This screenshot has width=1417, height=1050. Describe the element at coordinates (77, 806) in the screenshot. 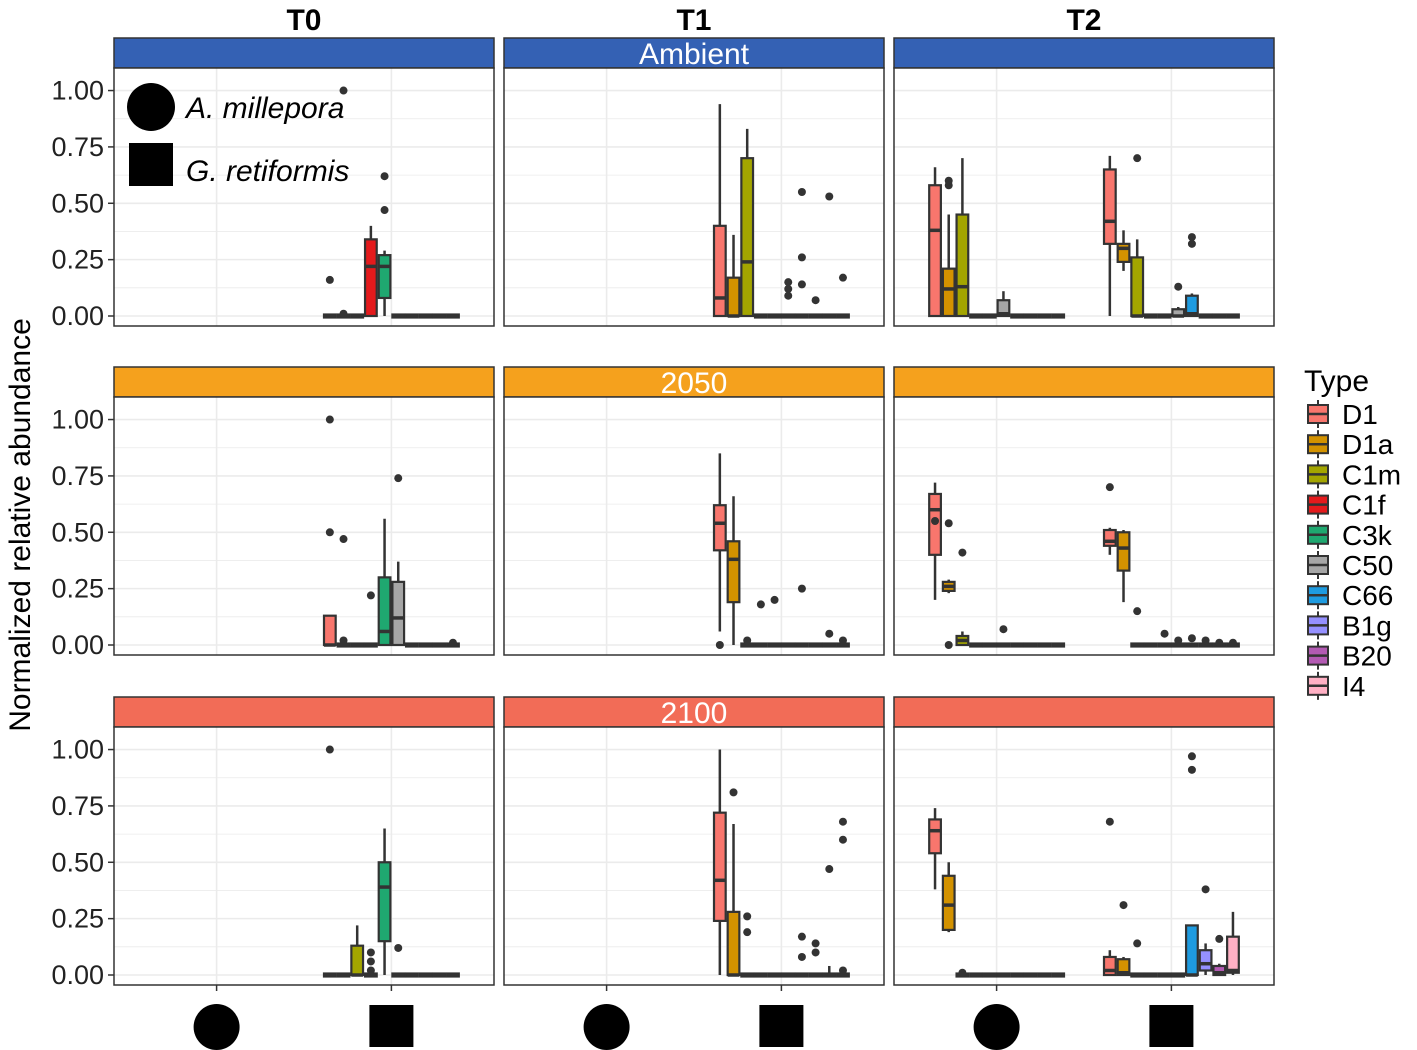

I see `y-tick-label: 0.75` at that location.